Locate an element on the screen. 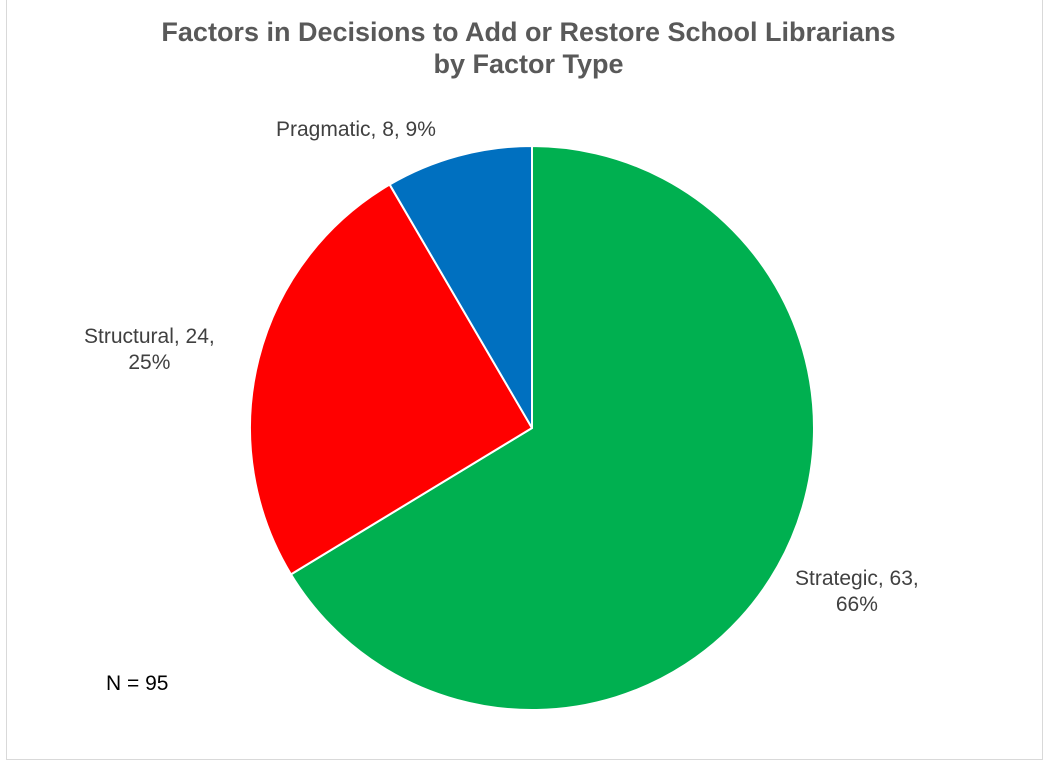 This screenshot has height=765, width=1045. slice-label-structural-line-1: Structural, 24, is located at coordinates (149, 336).